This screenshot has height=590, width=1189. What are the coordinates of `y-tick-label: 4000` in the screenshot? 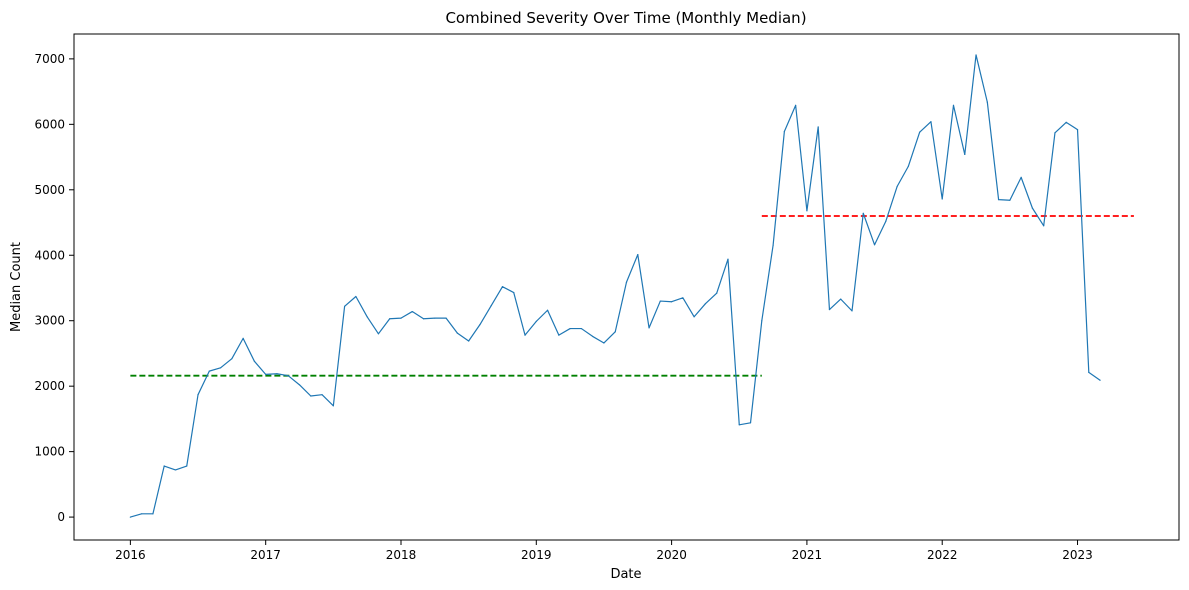 It's located at (49, 255).